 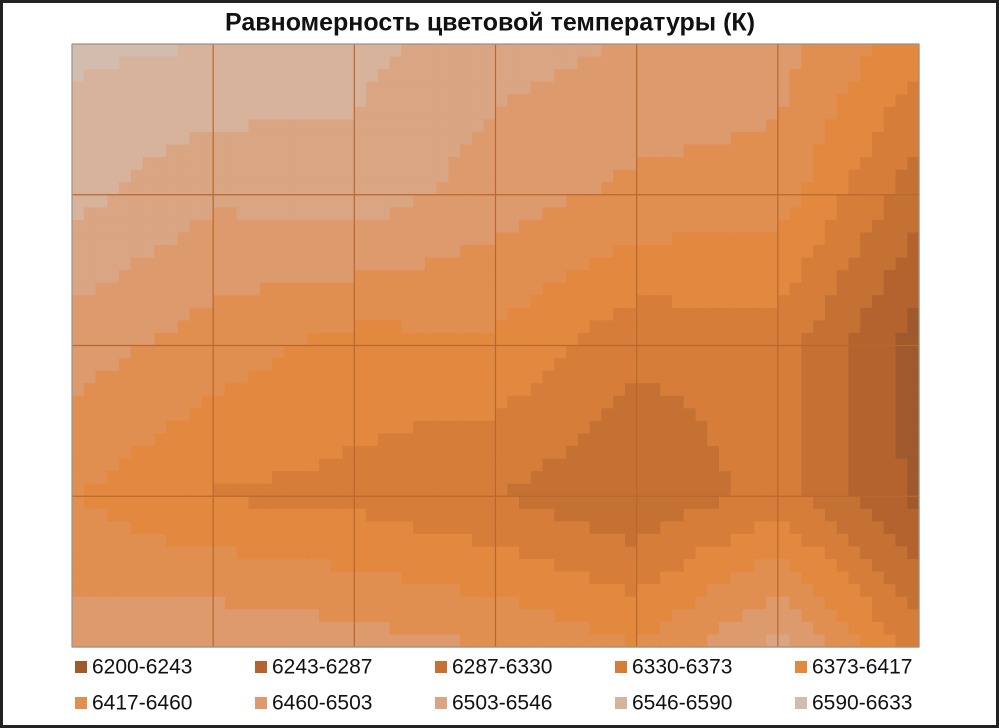 What do you see at coordinates (261, 667) in the screenshot?
I see `legend-swatch` at bounding box center [261, 667].